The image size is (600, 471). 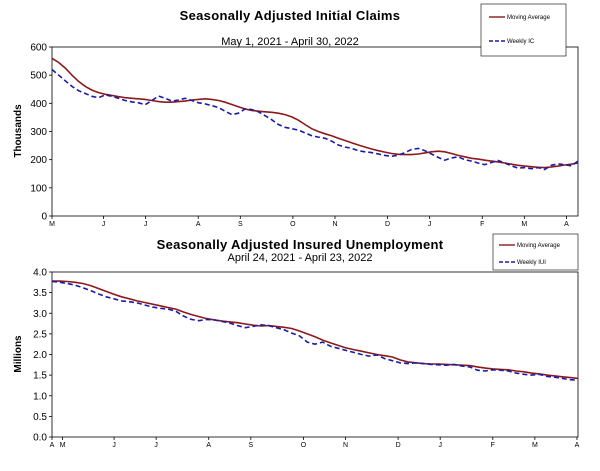 What do you see at coordinates (40, 376) in the screenshot?
I see `chart2-y-tick-label: 1.5` at bounding box center [40, 376].